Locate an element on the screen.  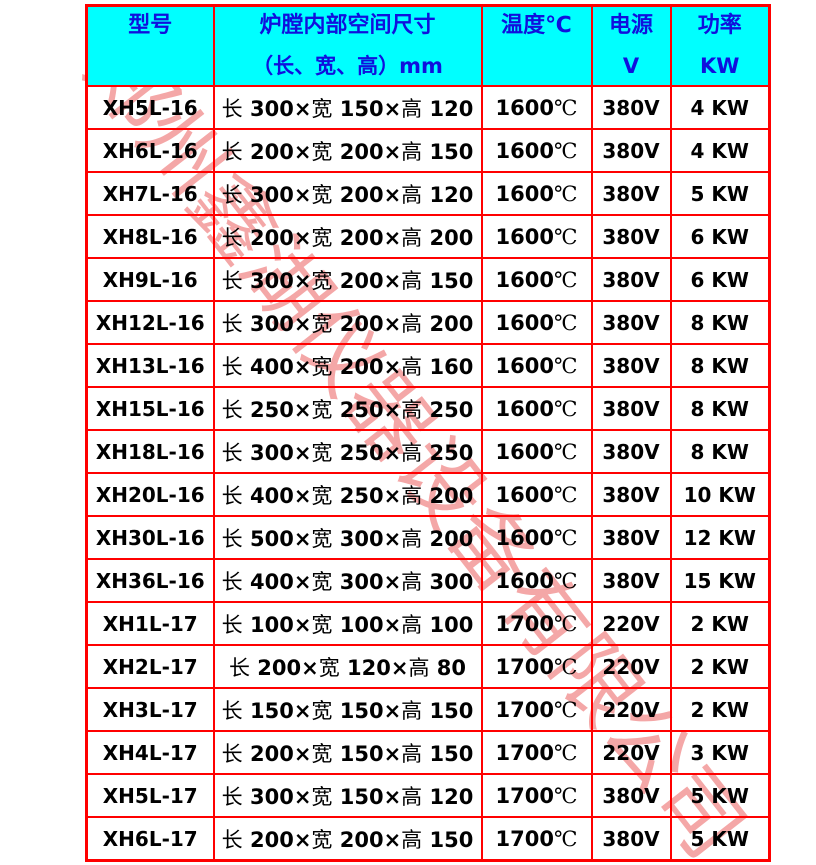
table-row: XH6L-16 长 200×宽 200×高 150 1600℃ 380V 4 KW is located at coordinates (428, 150).